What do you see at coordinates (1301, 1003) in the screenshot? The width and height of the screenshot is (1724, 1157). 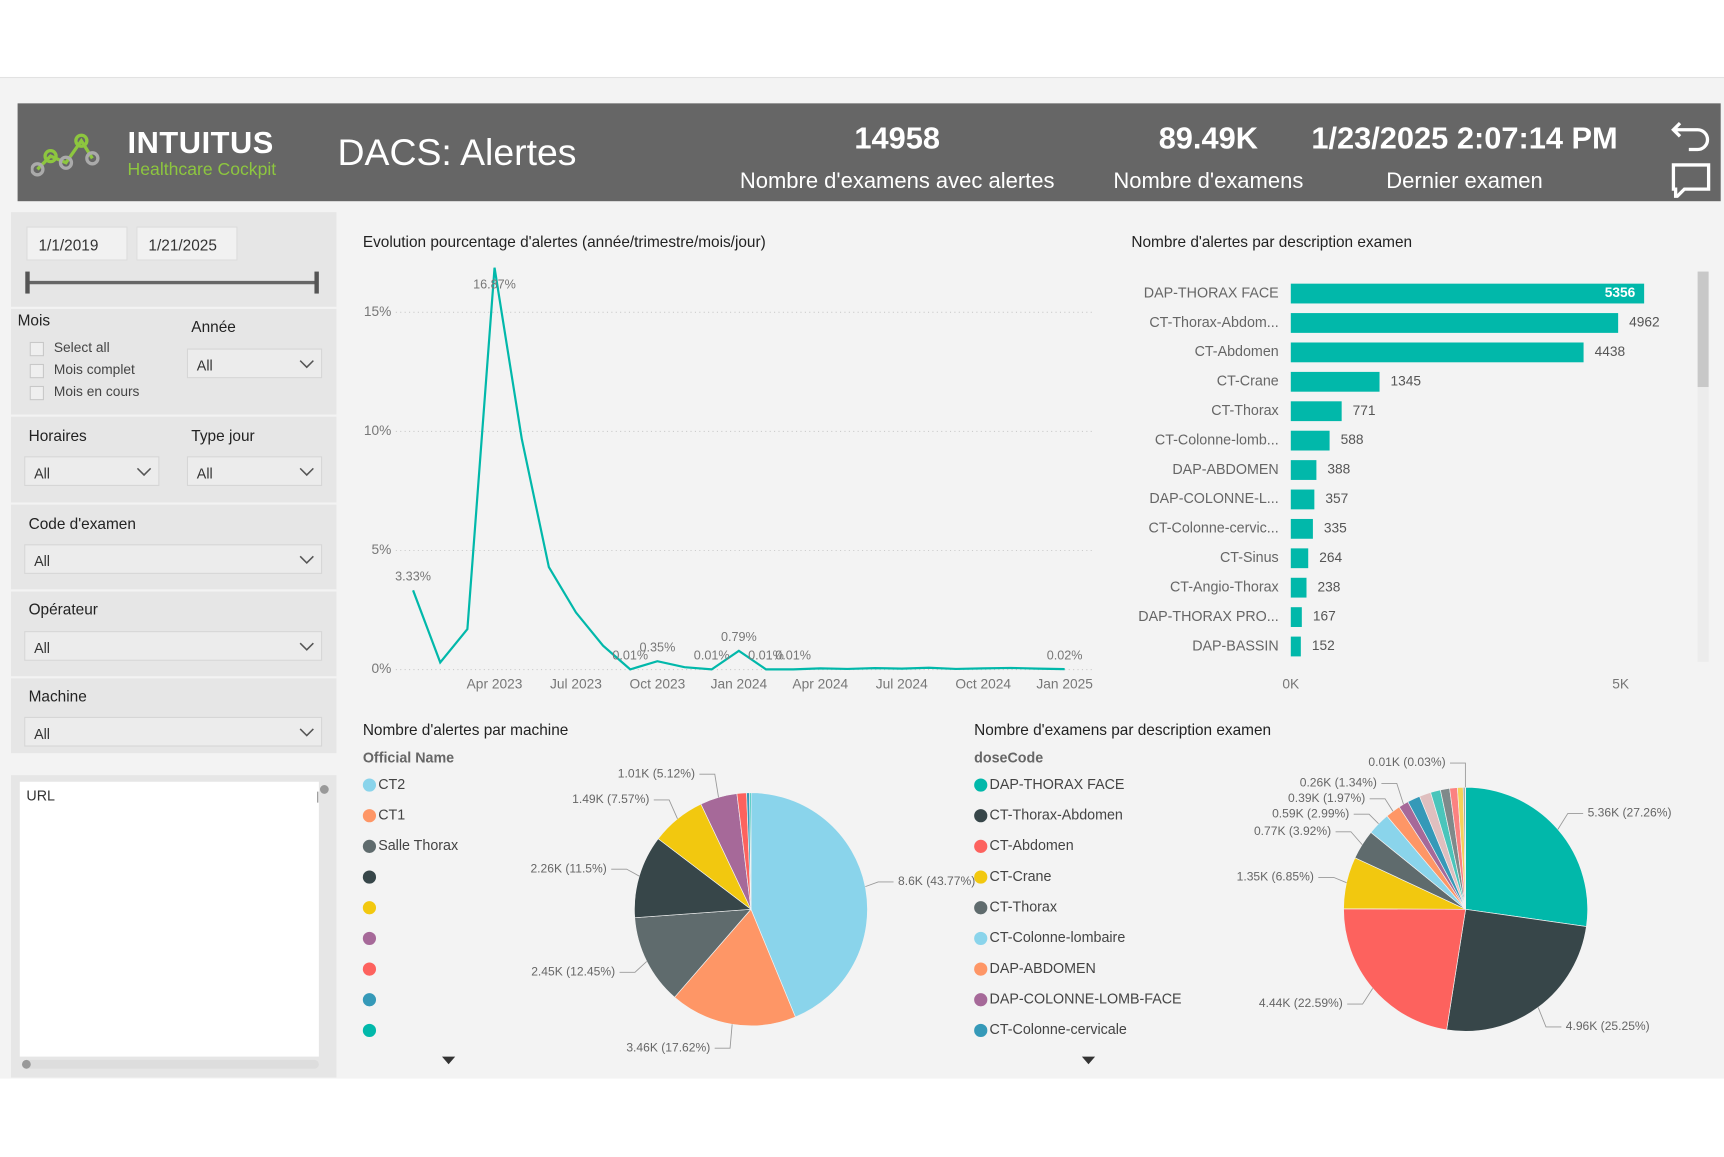 I see `data-label: 4.44K (22.59%)` at bounding box center [1301, 1003].